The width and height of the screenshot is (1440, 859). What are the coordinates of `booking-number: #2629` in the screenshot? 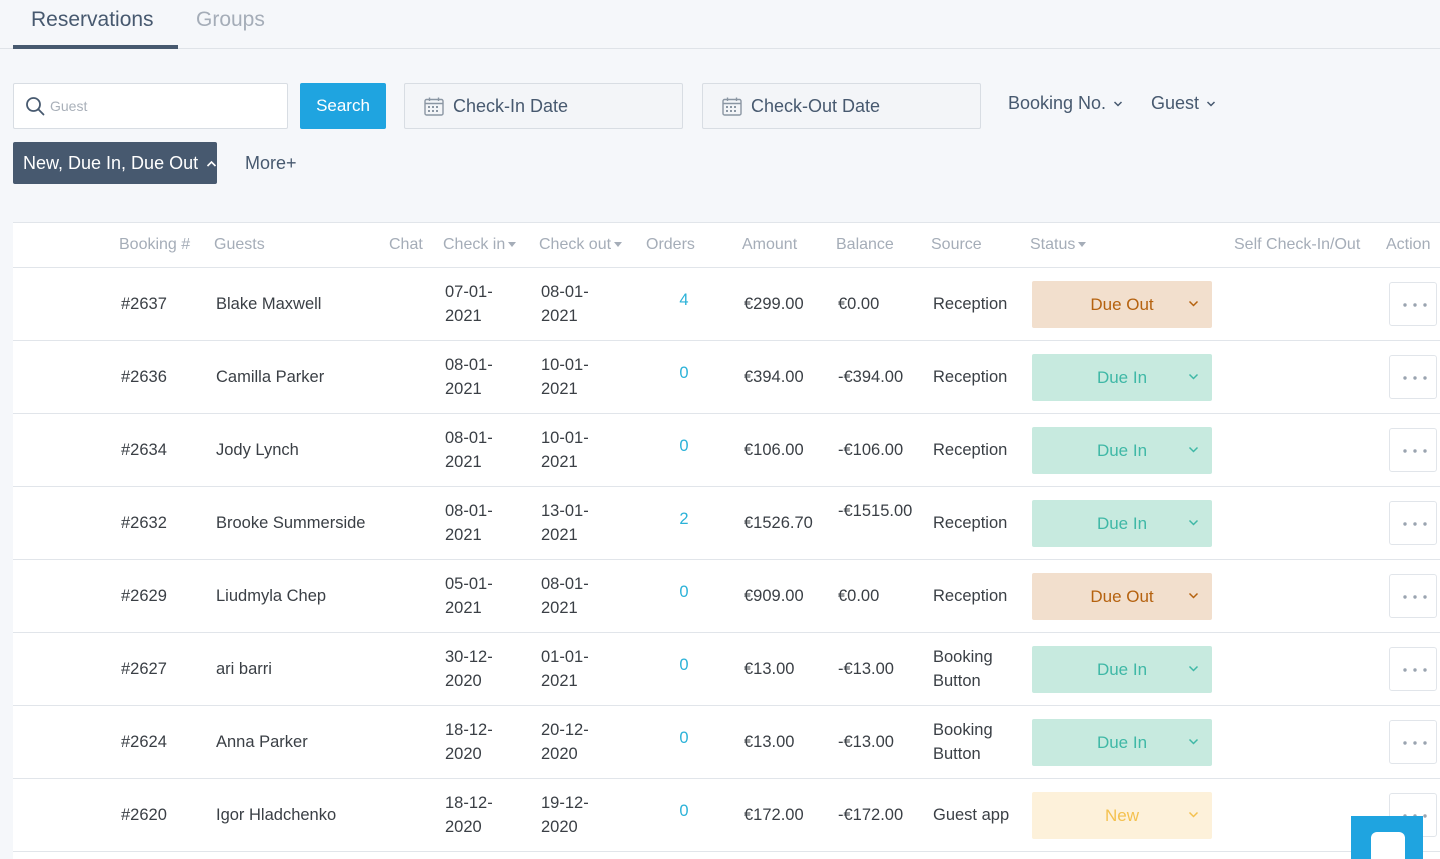 It's located at (144, 596).